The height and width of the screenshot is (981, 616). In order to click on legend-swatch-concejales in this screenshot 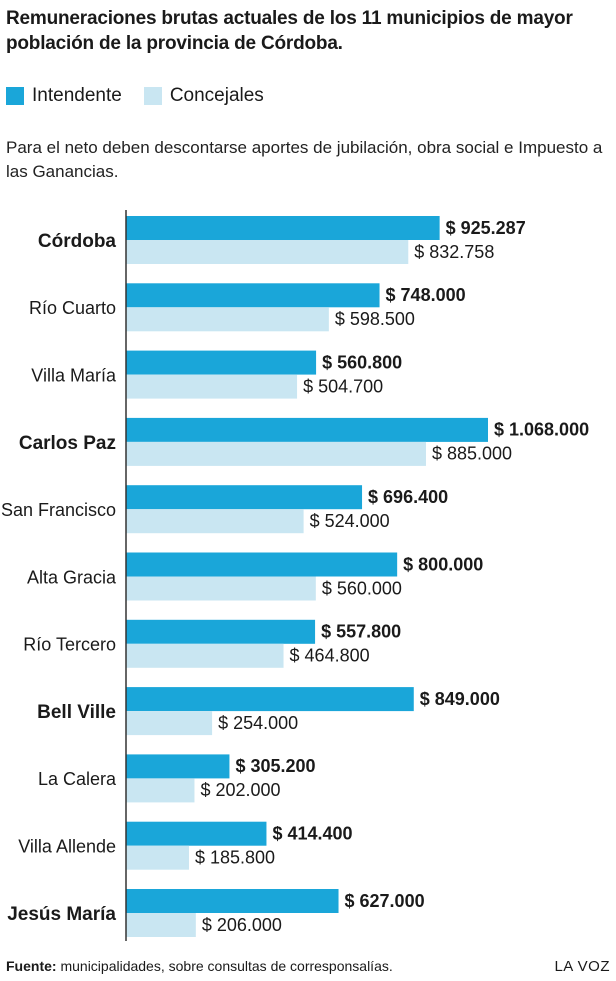, I will do `click(152, 96)`.